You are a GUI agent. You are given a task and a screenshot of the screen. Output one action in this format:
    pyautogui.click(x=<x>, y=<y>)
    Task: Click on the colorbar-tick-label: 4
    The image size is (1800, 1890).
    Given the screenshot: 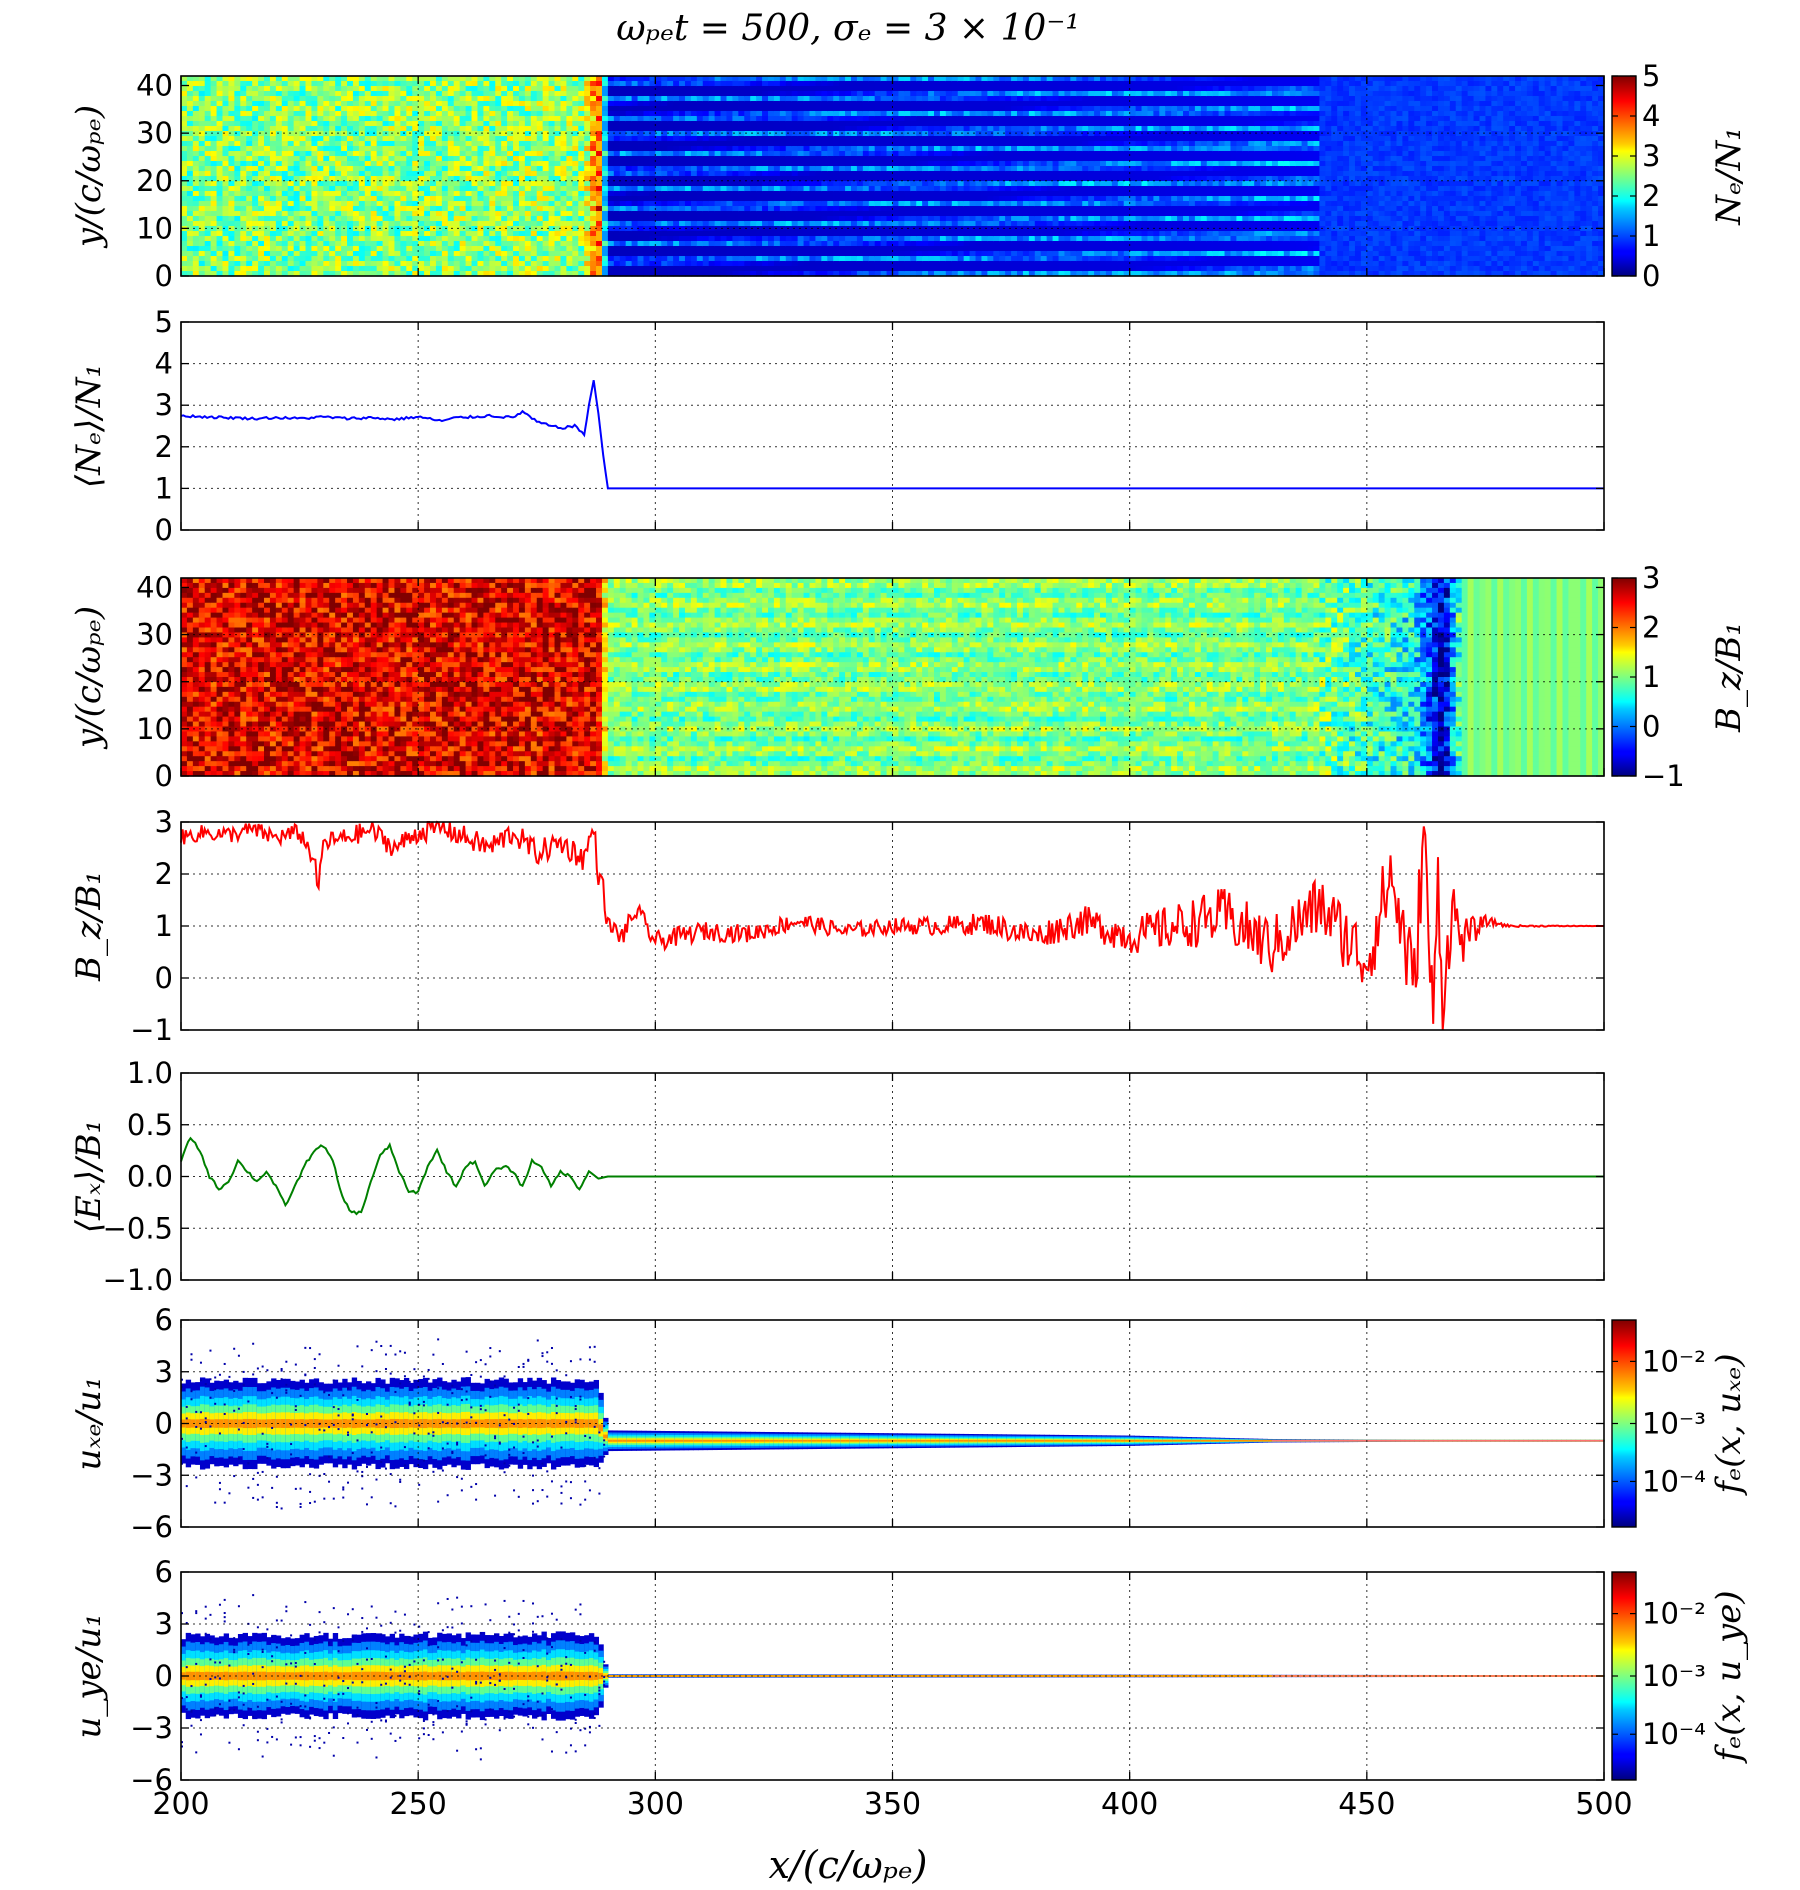 What is the action you would take?
    pyautogui.click(x=1651, y=116)
    